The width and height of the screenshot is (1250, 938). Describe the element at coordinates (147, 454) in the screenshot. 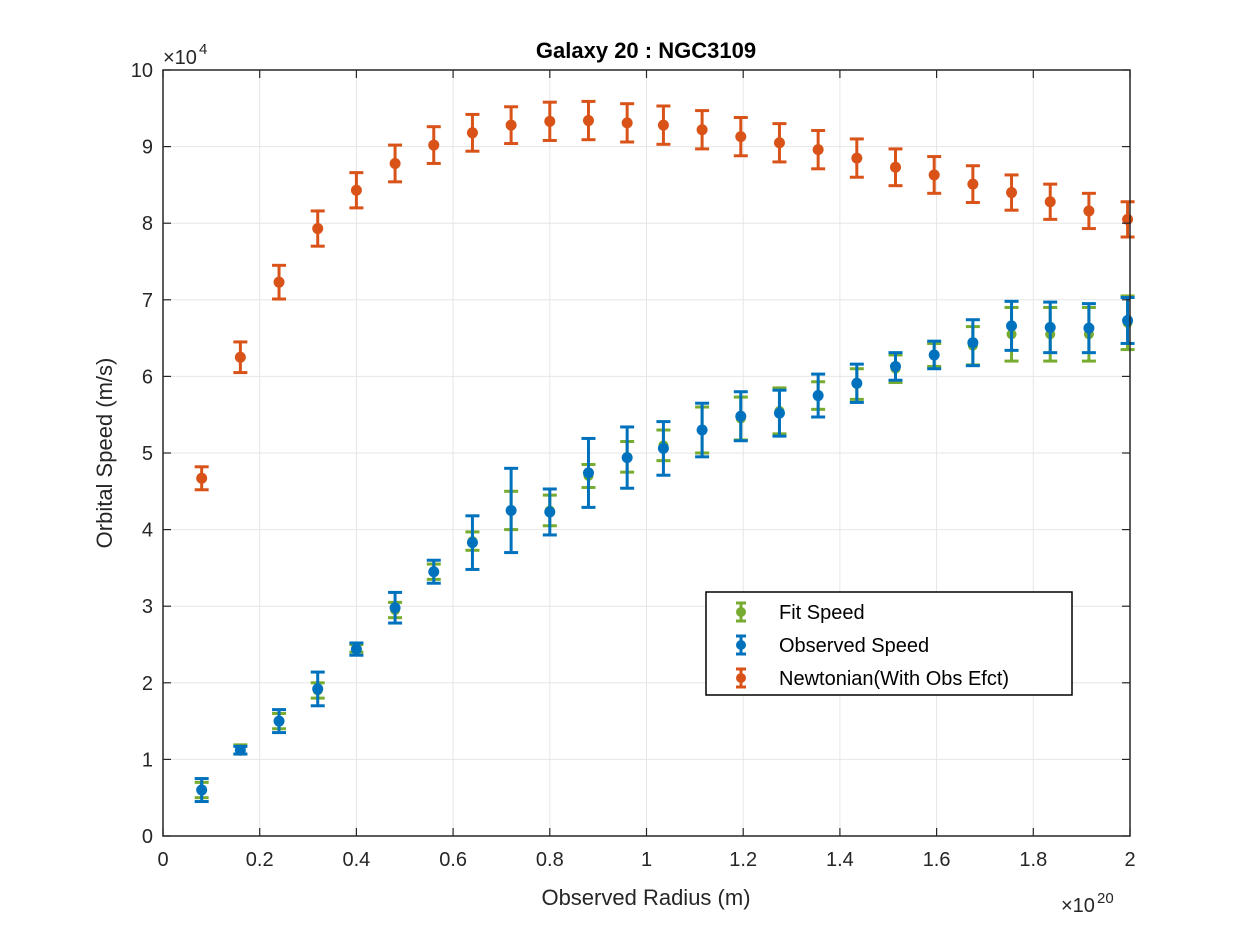

I see `y-tick-label: 5` at that location.